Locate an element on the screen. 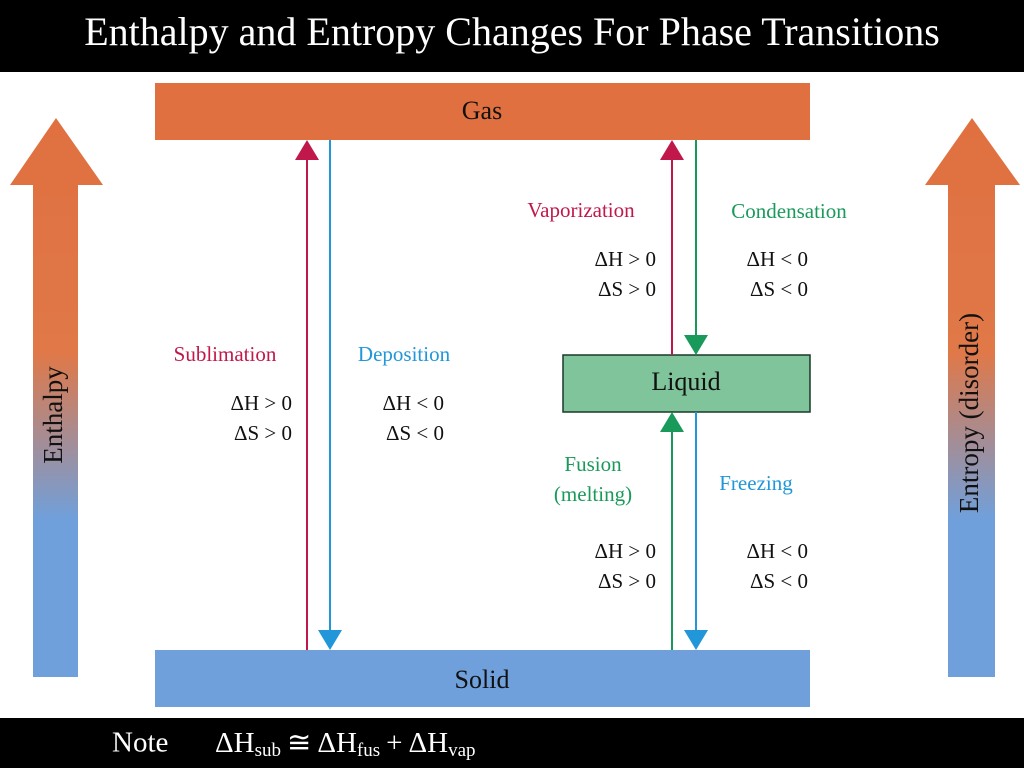 Image resolution: width=1024 pixels, height=768 pixels. gas-box is located at coordinates (482, 111).